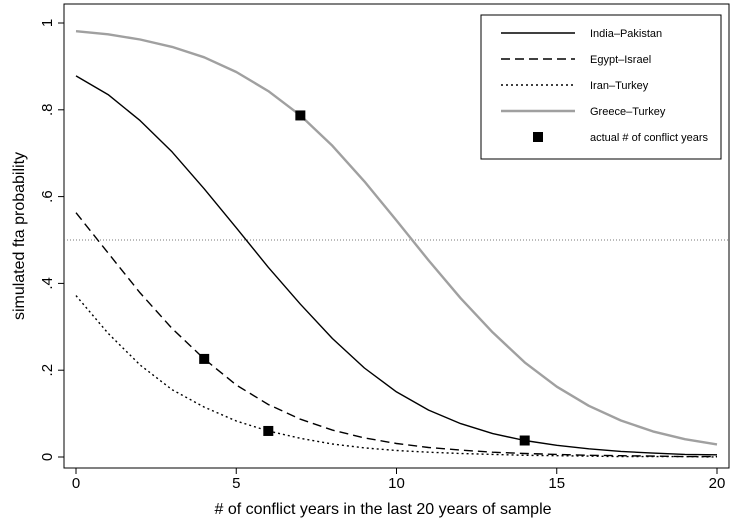 The image size is (730, 518). Describe the element at coordinates (620, 60) in the screenshot. I see `legend-label: Egypt–Israel` at that location.